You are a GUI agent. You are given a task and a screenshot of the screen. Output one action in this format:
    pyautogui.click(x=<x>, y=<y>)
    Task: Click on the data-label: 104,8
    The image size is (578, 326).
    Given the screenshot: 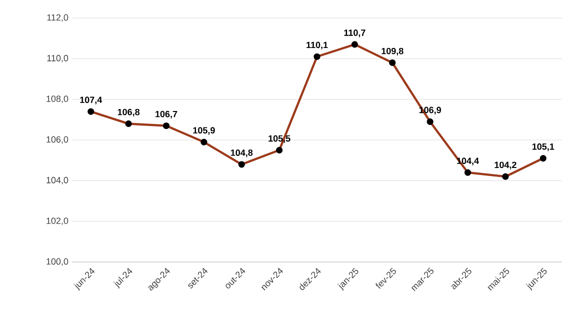 What is the action you would take?
    pyautogui.click(x=241, y=154)
    